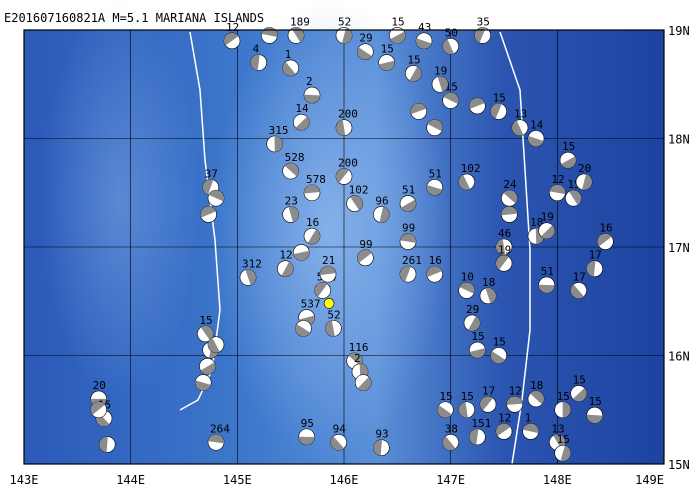 This screenshot has width=697, height=496. I want to click on beachball-event: 189, so click(298, 29).